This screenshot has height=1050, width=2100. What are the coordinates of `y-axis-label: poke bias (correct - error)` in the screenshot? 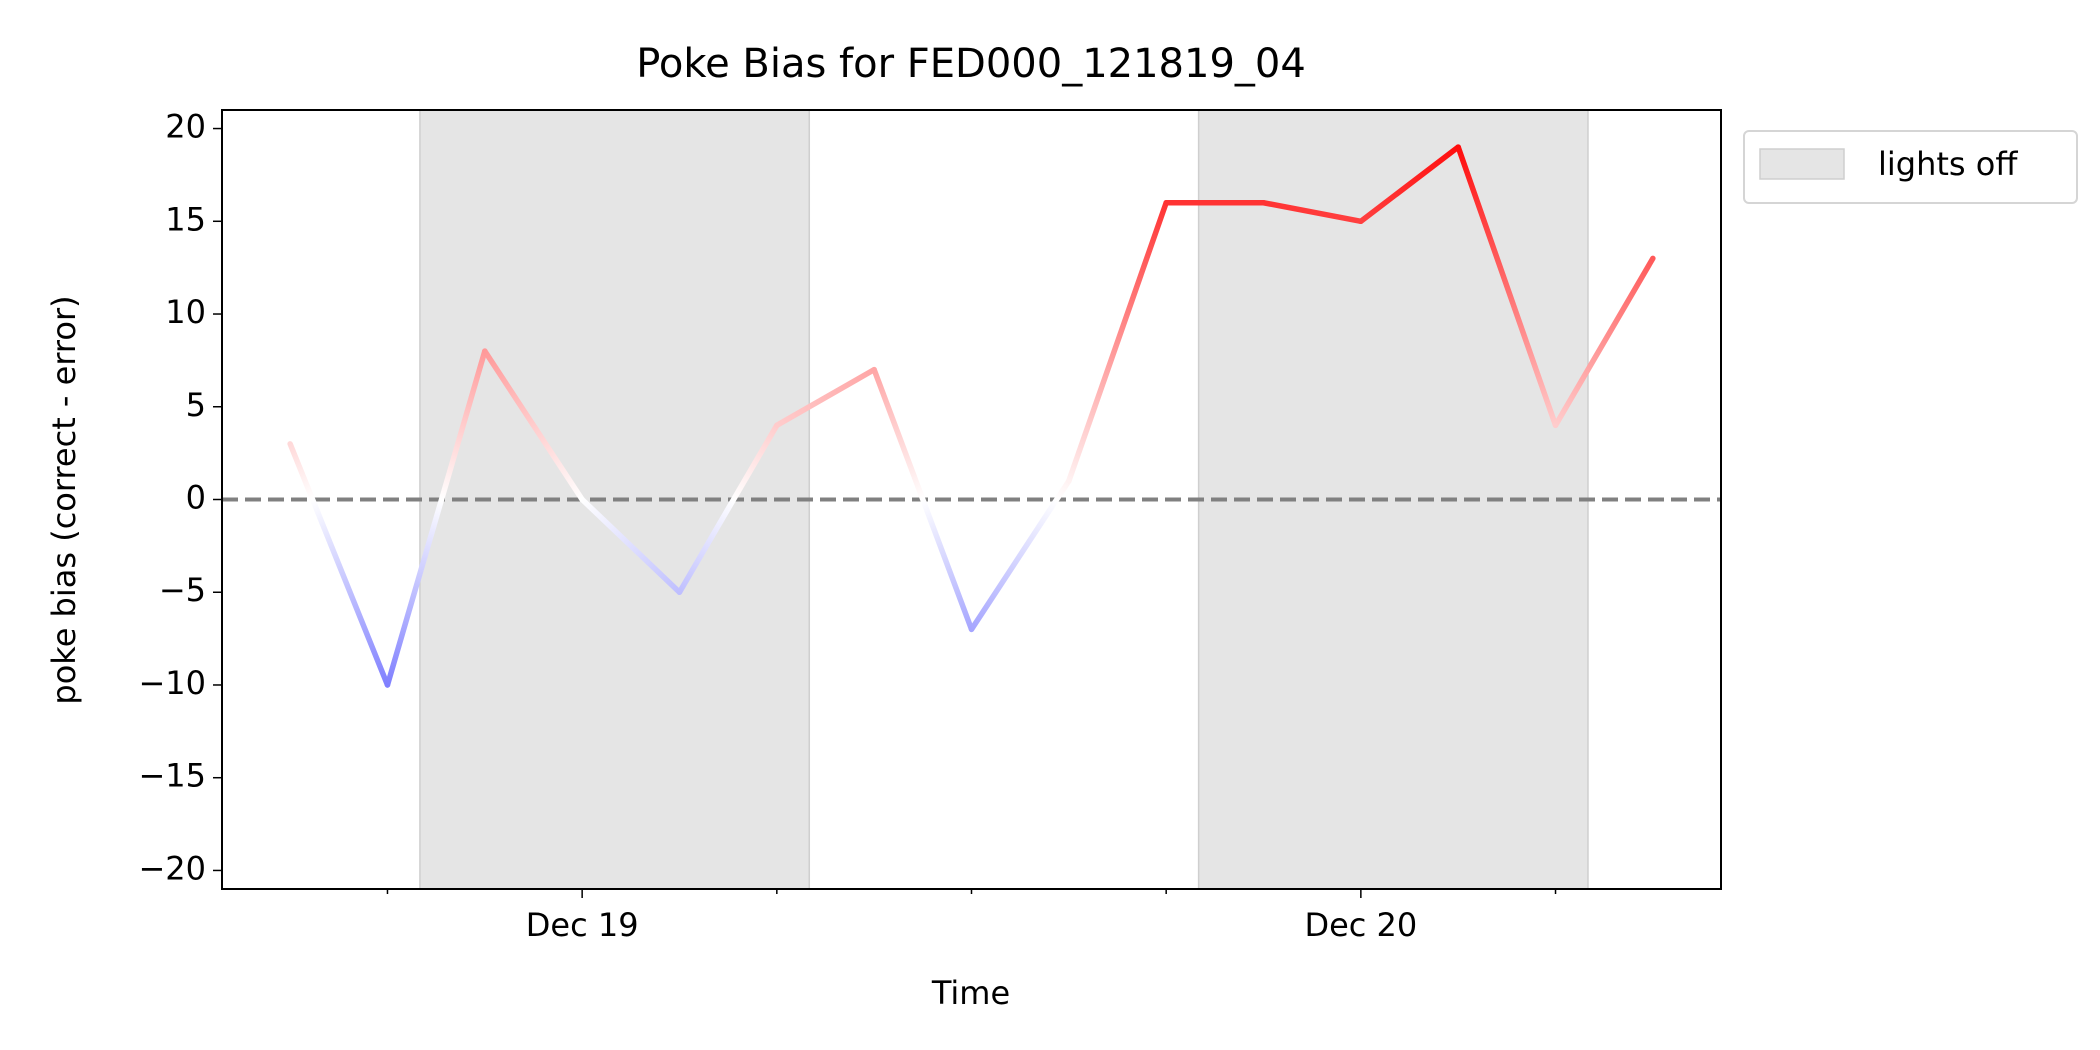 It's located at (64, 499).